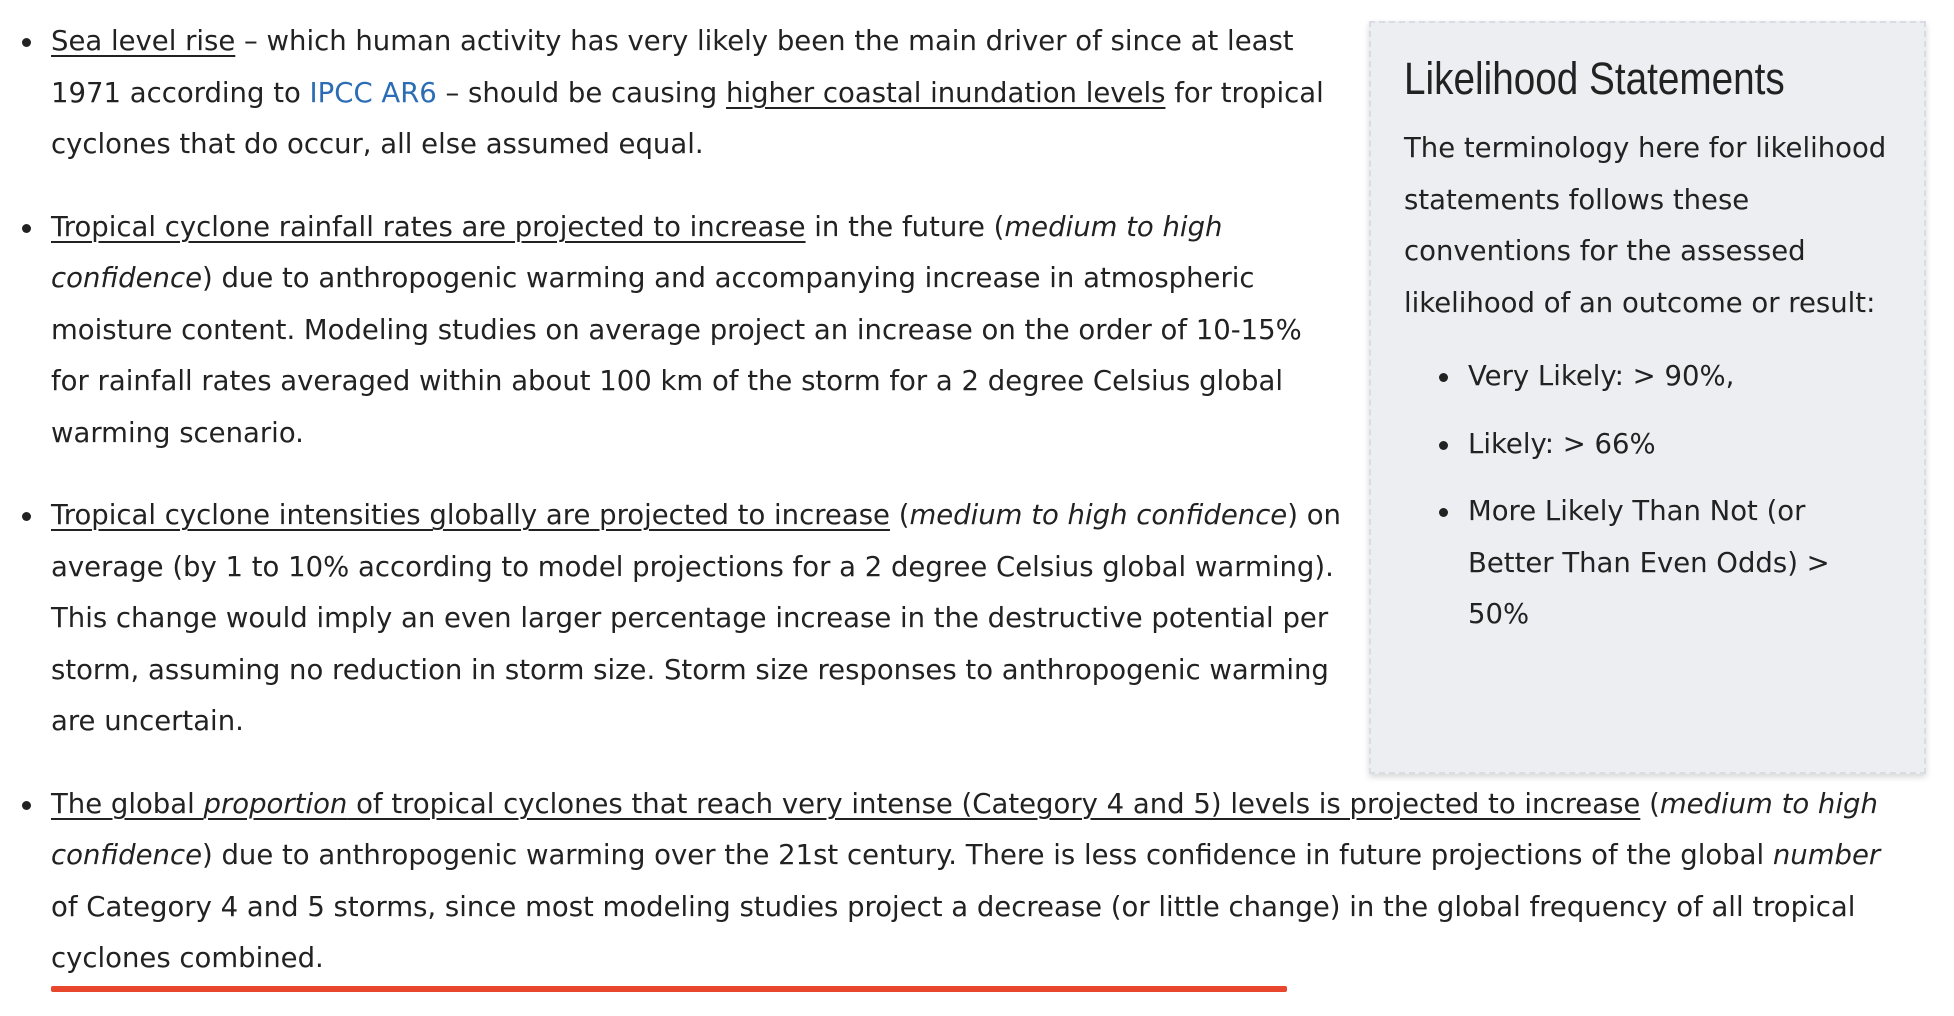 This screenshot has width=1954, height=1016. What do you see at coordinates (1664, 377) in the screenshot?
I see `likelihood-item: Very Likely: > 90%,` at bounding box center [1664, 377].